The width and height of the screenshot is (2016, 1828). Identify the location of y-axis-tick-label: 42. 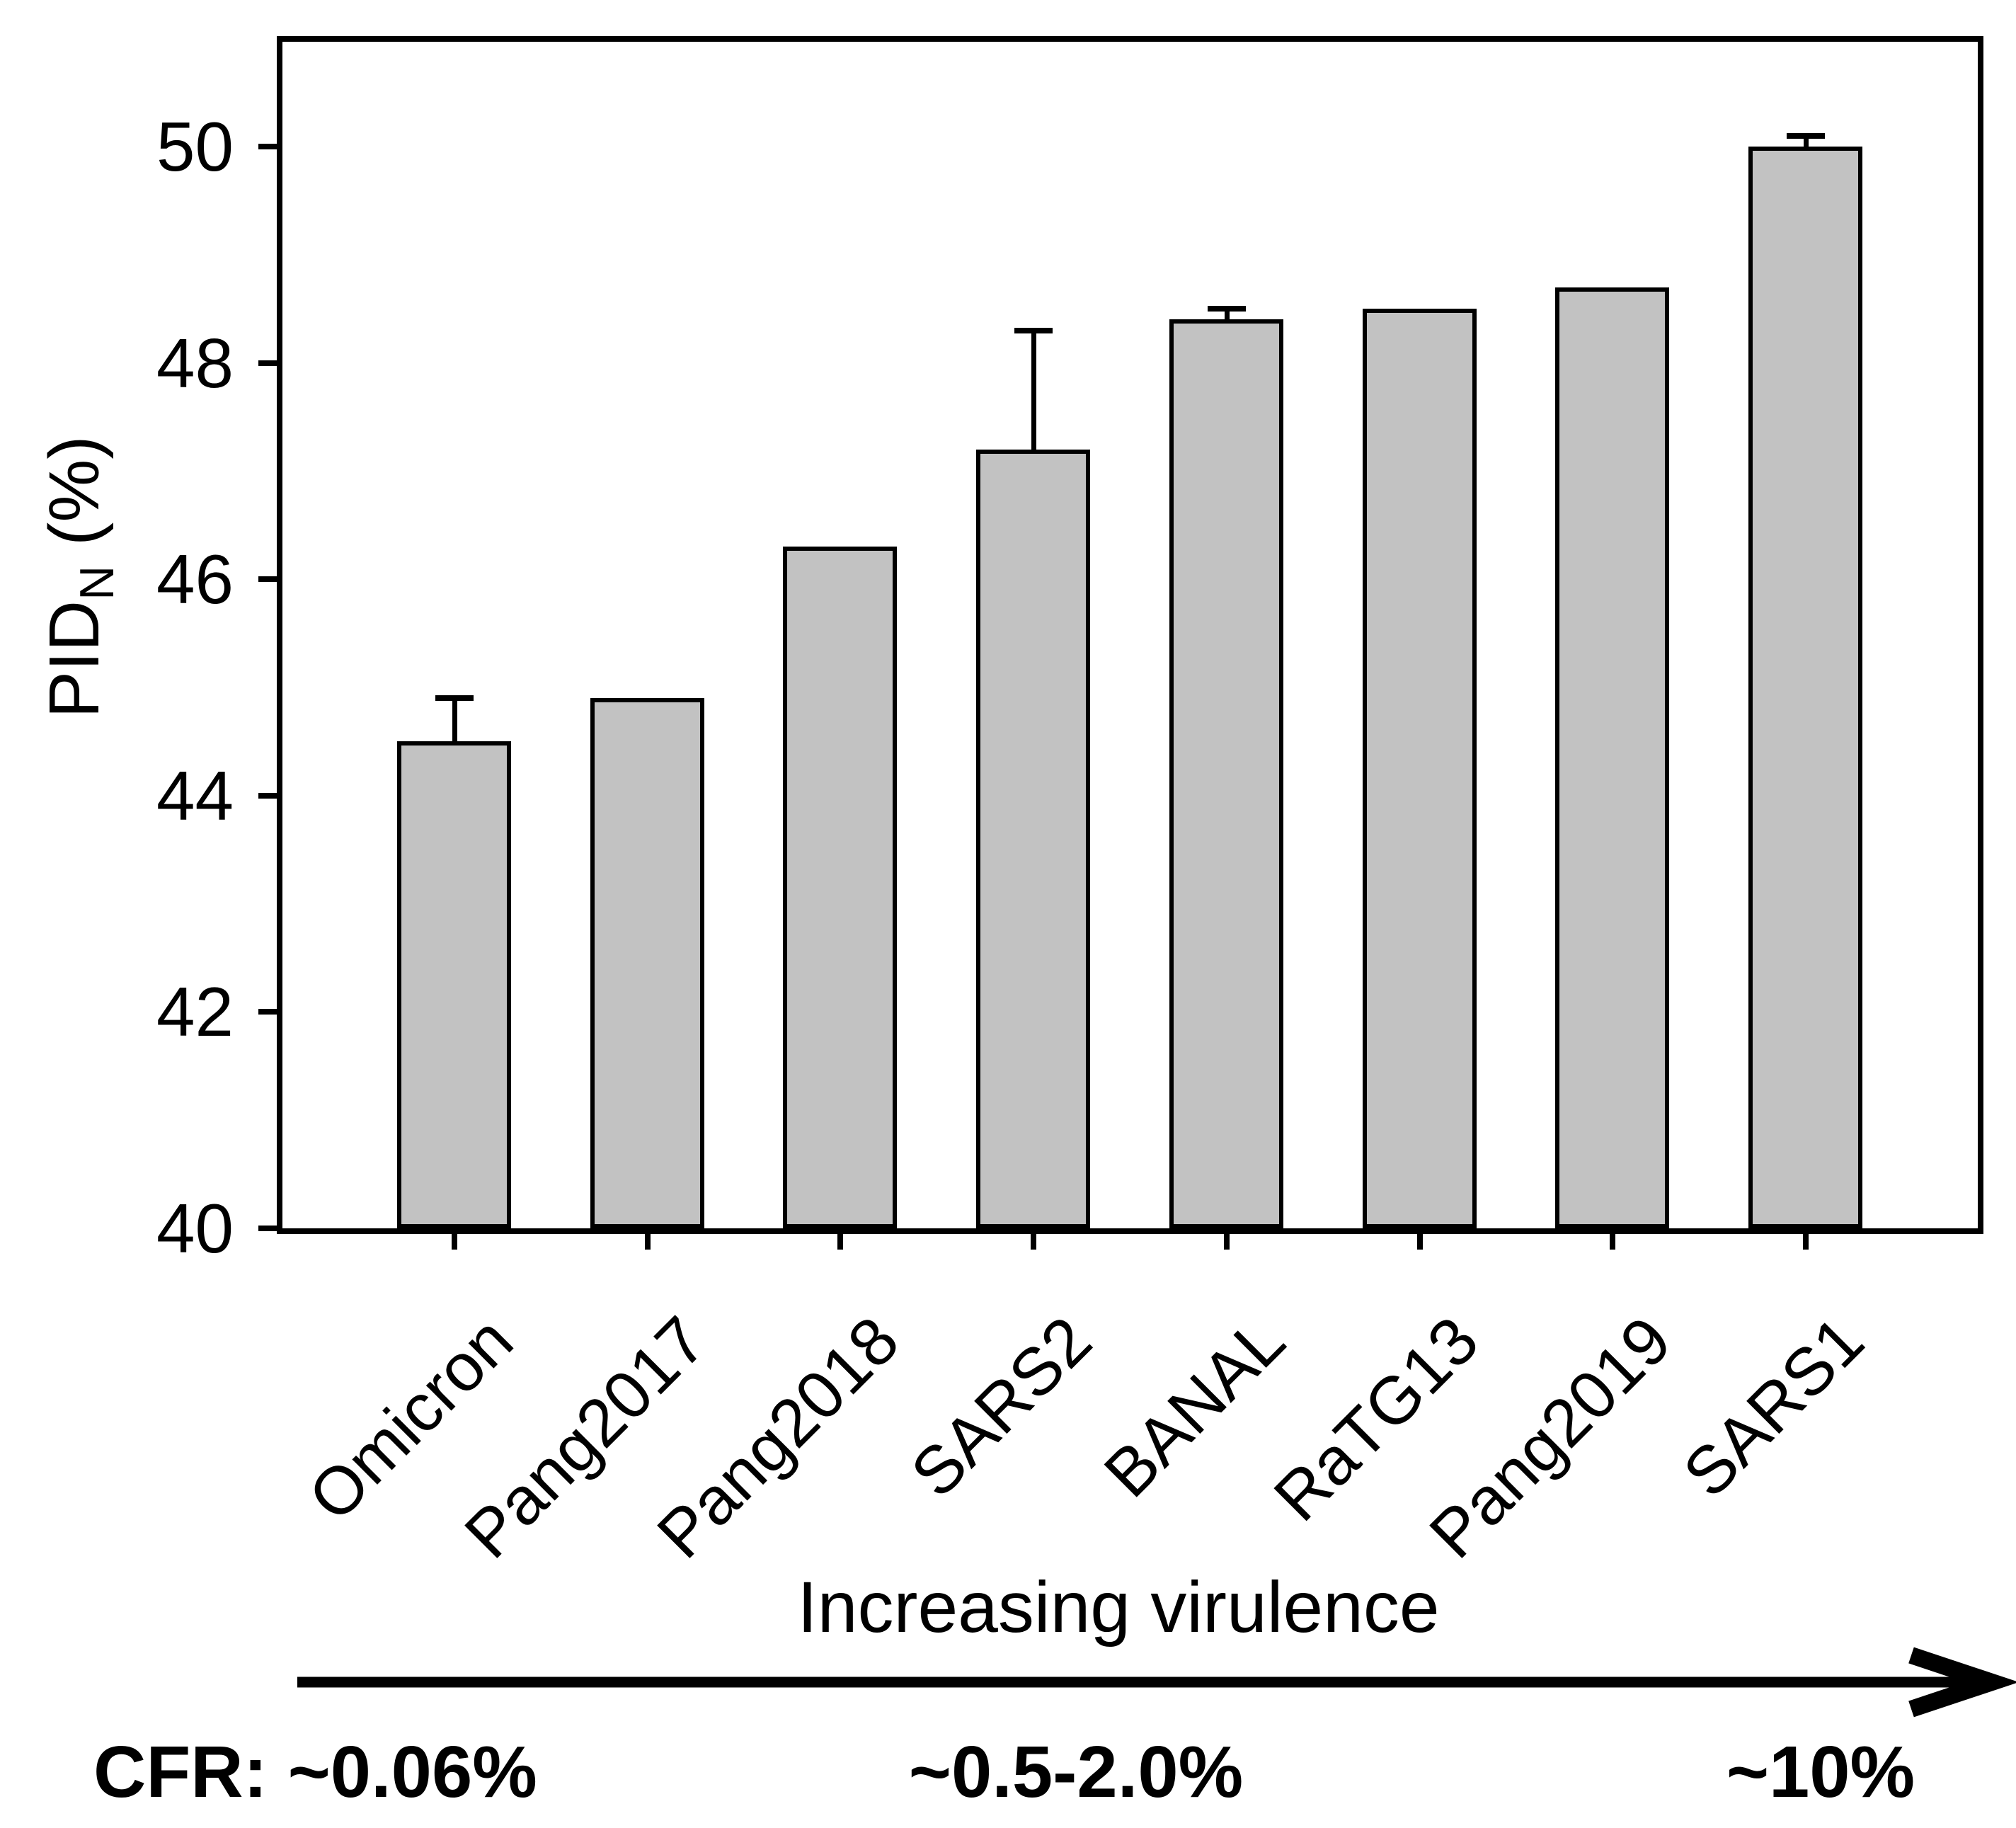
(195, 1012).